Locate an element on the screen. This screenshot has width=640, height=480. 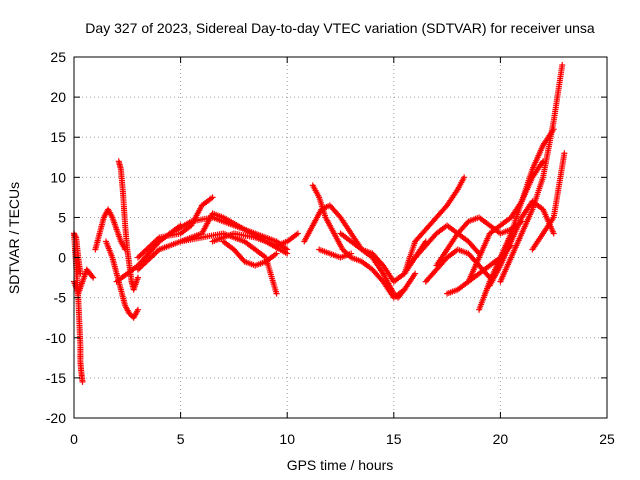
y-tick-label: -5 is located at coordinates (60, 298).